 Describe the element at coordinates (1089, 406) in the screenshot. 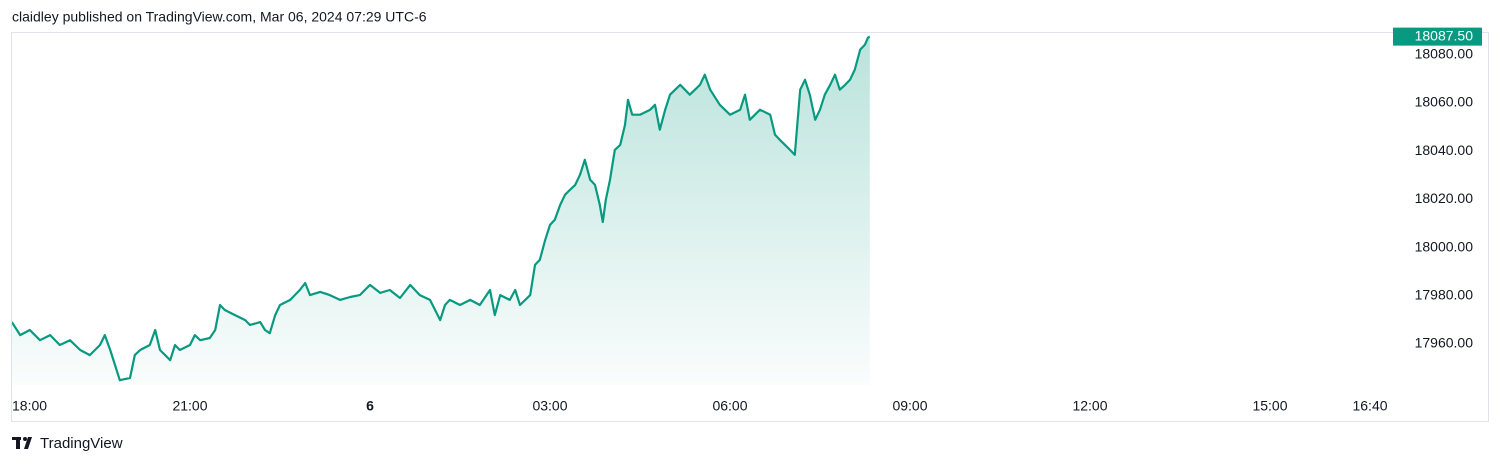

I see `x-tick-label: 12:00` at that location.